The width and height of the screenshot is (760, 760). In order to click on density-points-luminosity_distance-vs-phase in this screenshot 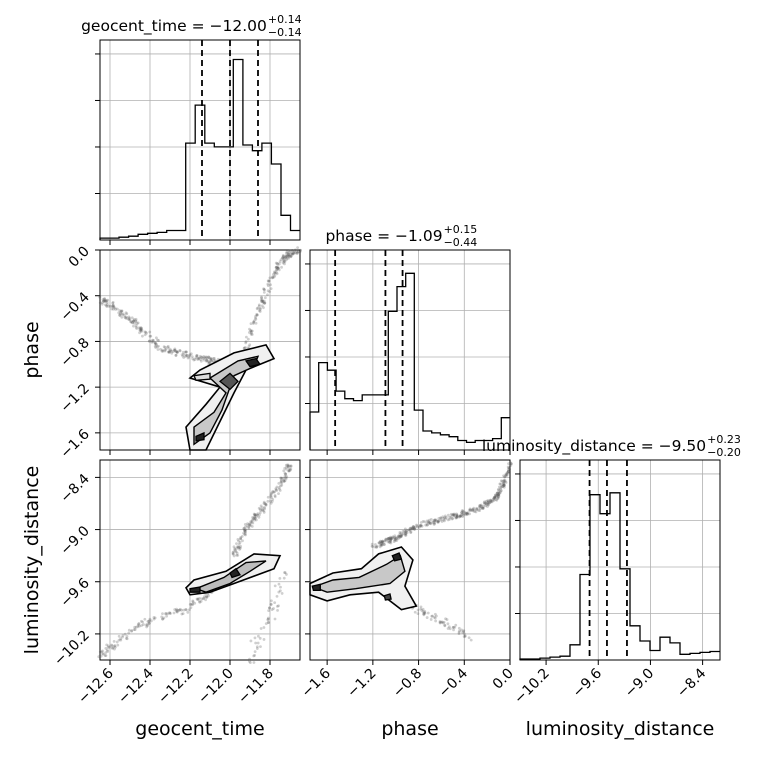, I will do `click(441, 505)`.